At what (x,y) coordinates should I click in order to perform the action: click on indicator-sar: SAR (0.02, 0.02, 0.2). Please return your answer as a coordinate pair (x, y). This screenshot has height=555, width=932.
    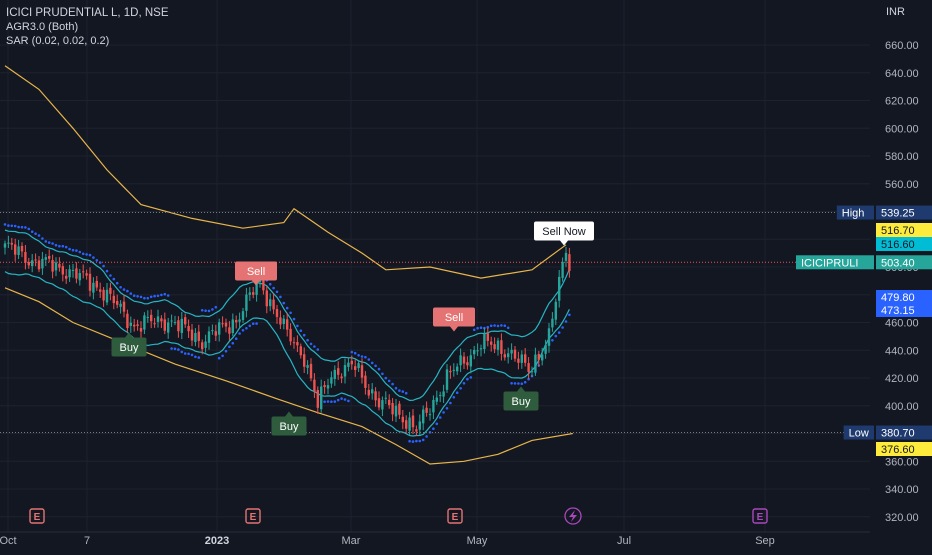
    Looking at the image, I should click on (58, 41).